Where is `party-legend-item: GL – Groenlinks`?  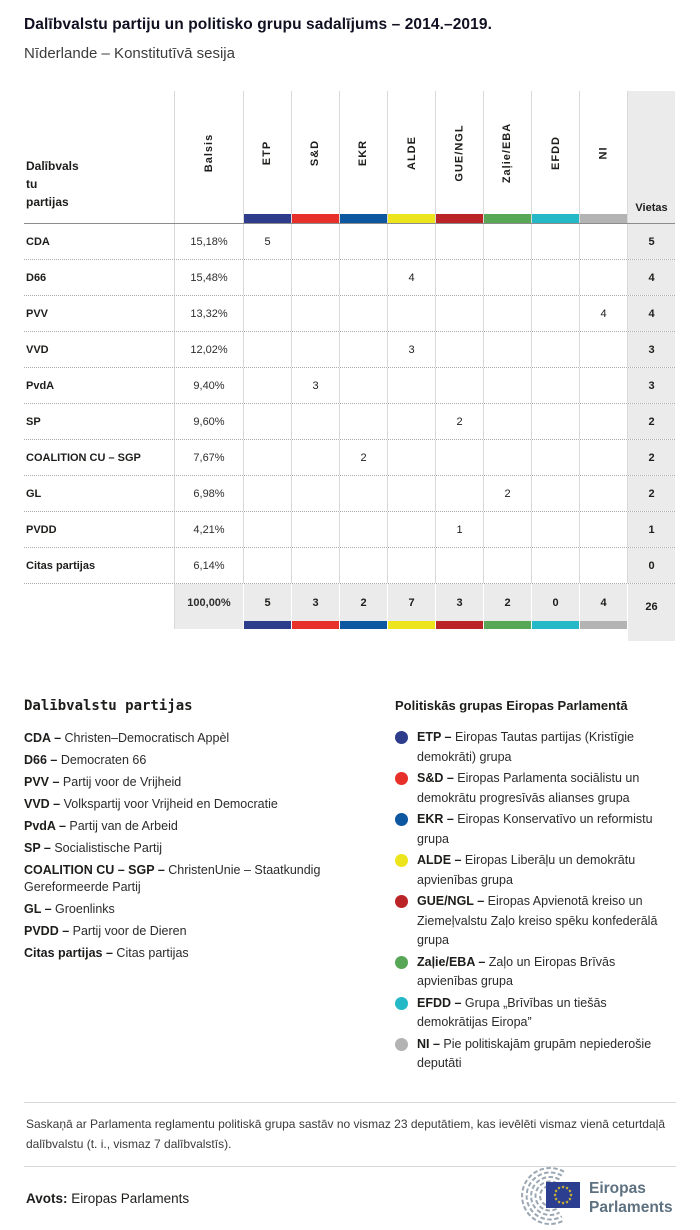 party-legend-item: GL – Groenlinks is located at coordinates (69, 909).